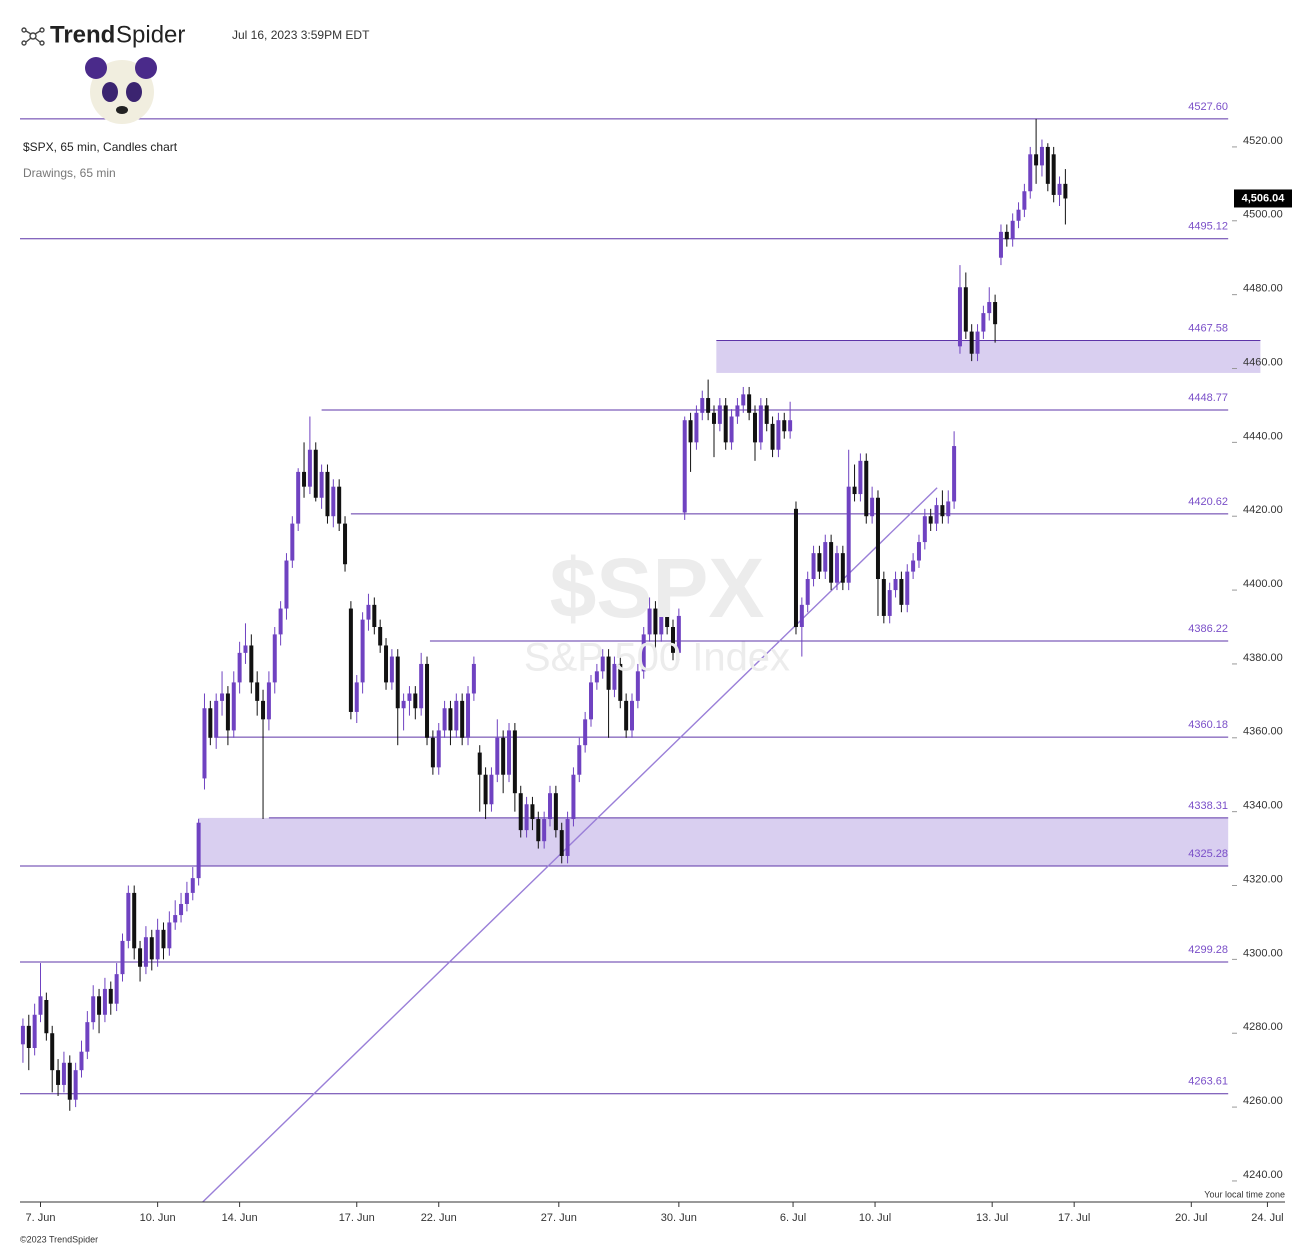  I want to click on timezone-note: Your local time zone, so click(1244, 1194).